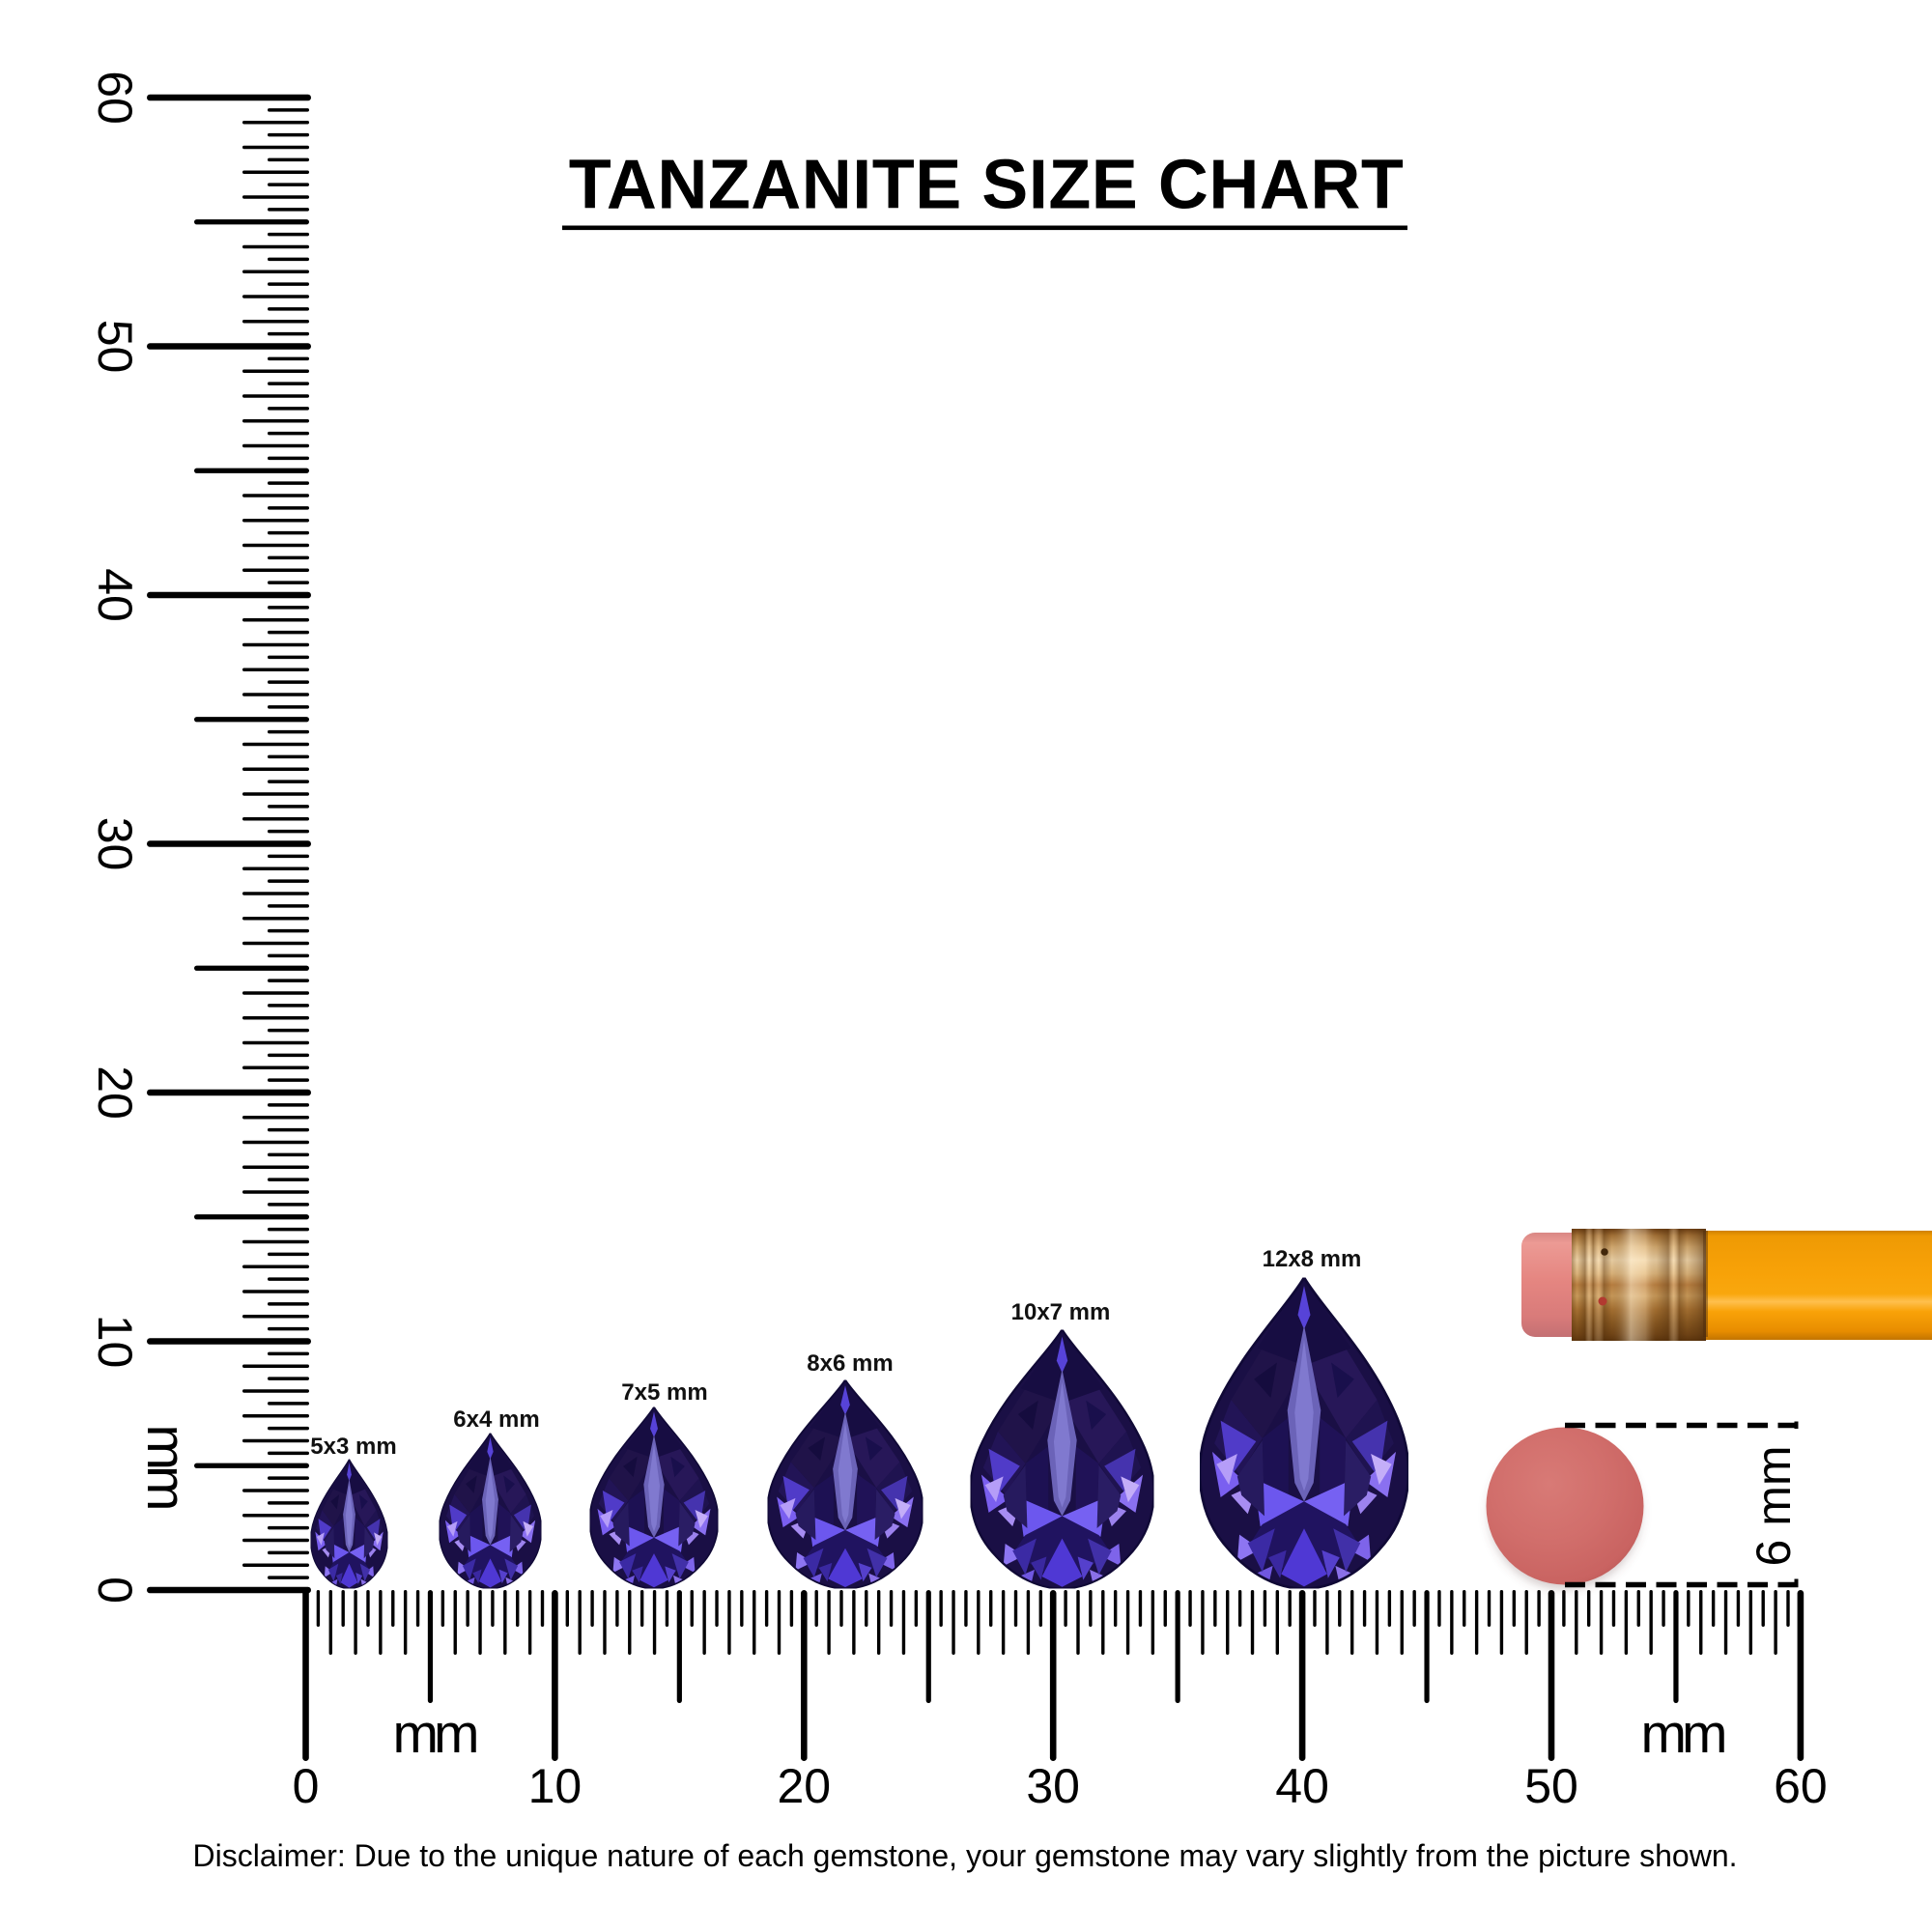 This screenshot has width=1932, height=1932. Describe the element at coordinates (496, 1419) in the screenshot. I see `svg-text: 6x4 mm` at that location.